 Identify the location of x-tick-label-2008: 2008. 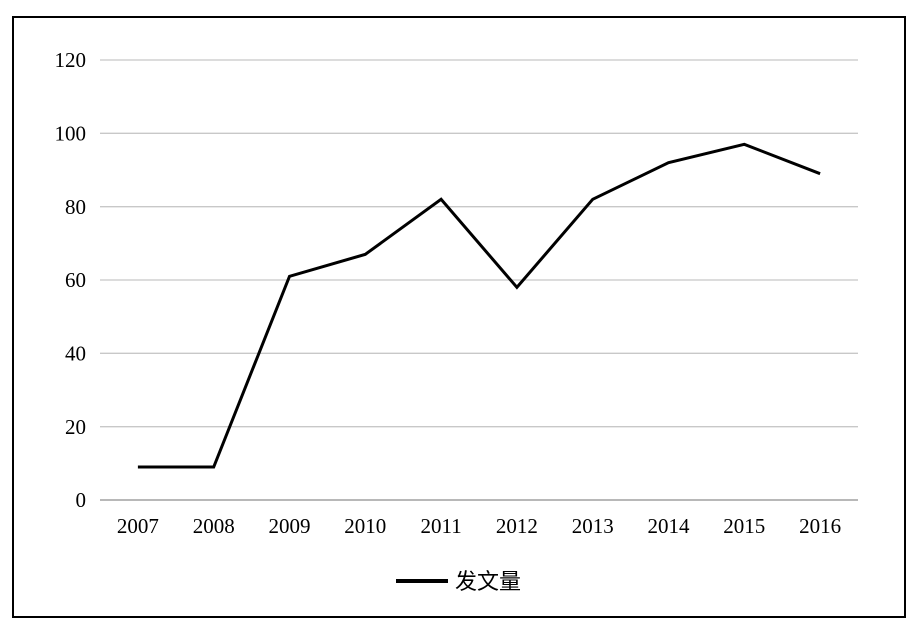
(214, 526).